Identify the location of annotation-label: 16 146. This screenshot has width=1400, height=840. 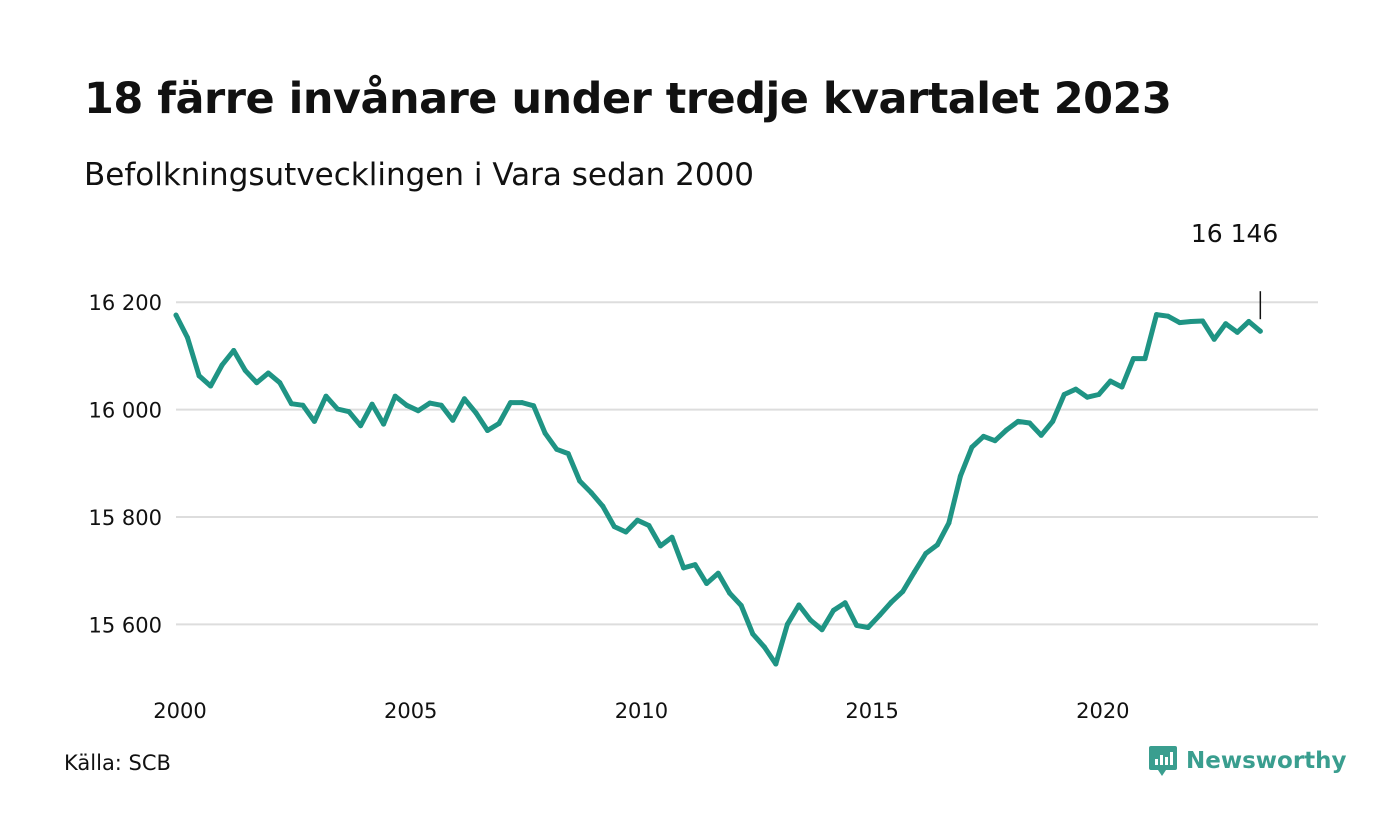
(1234, 233).